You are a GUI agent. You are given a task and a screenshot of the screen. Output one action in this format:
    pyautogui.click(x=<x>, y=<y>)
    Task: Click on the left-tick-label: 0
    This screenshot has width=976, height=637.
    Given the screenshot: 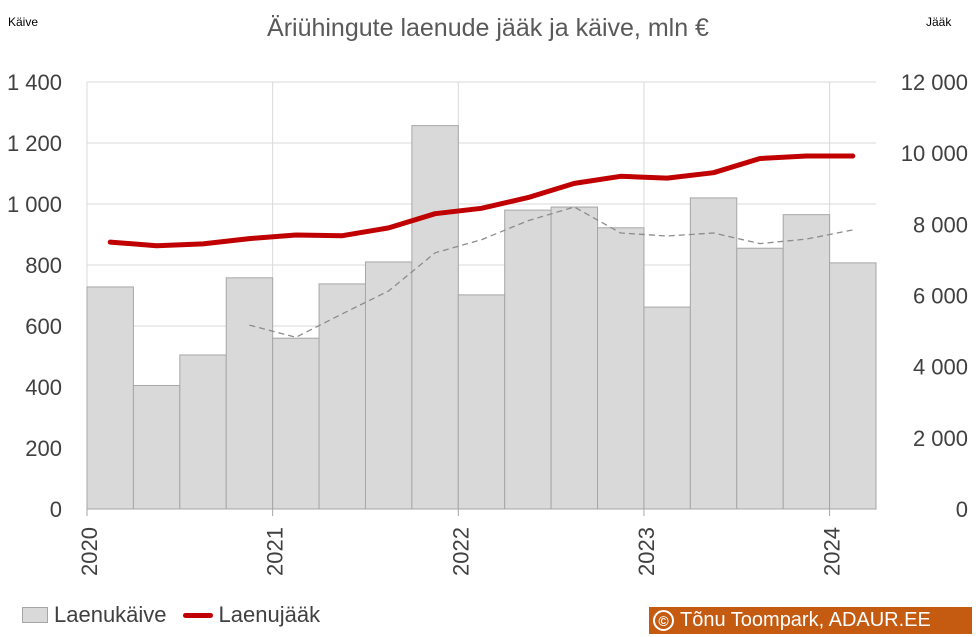 What is the action you would take?
    pyautogui.click(x=56, y=509)
    